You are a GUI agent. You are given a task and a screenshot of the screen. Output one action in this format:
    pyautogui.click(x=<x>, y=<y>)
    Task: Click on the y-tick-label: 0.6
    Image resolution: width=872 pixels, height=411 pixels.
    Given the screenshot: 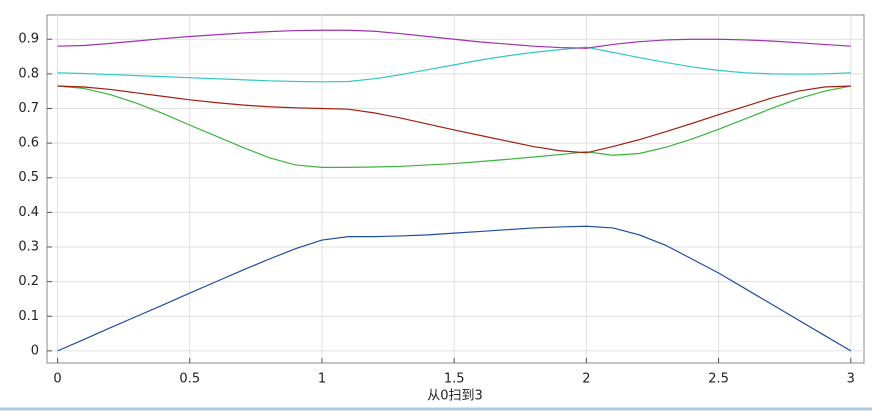 What is the action you would take?
    pyautogui.click(x=28, y=143)
    